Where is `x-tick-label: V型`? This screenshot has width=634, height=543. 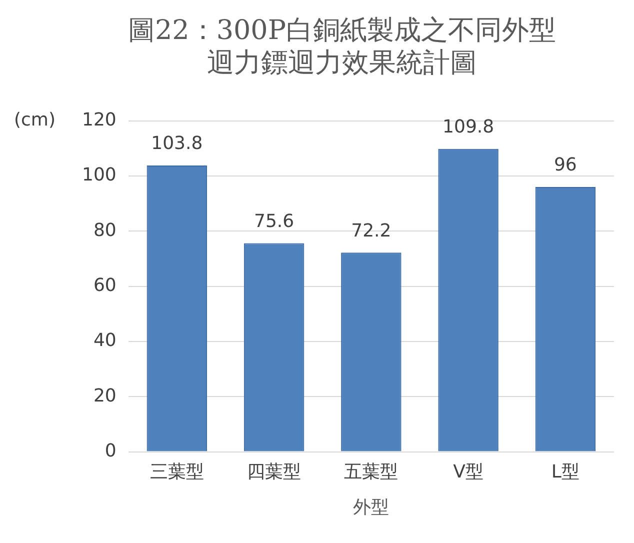
x-tick-label: V型 is located at coordinates (468, 471).